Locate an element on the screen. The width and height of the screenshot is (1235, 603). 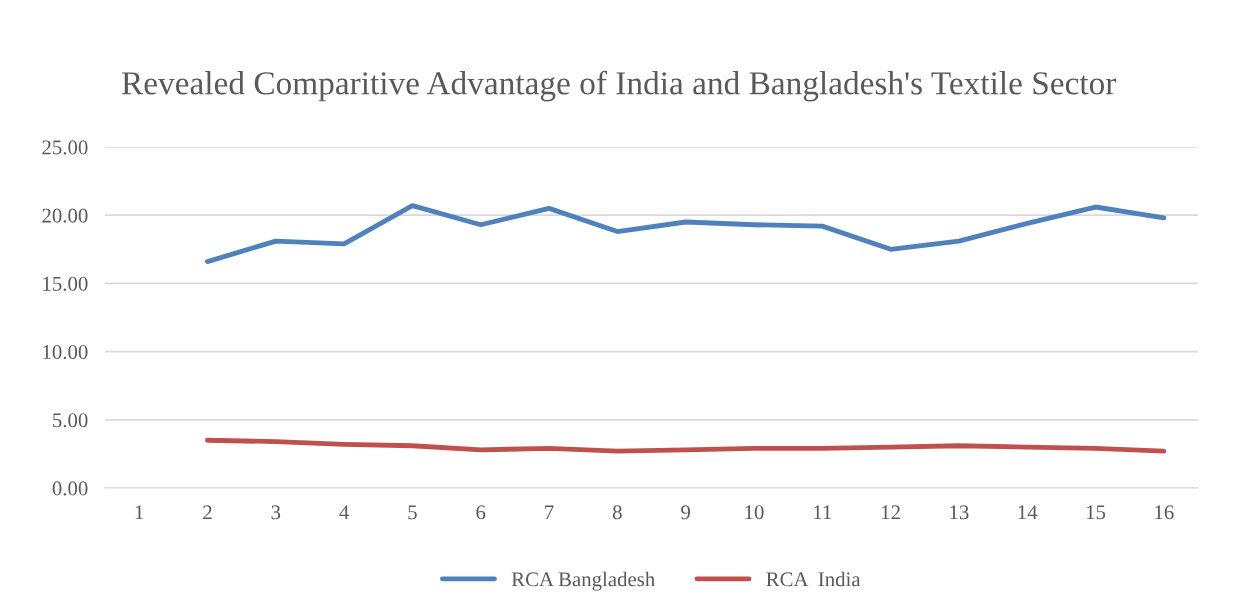
y-tick-label: 20.00 is located at coordinates (65, 215).